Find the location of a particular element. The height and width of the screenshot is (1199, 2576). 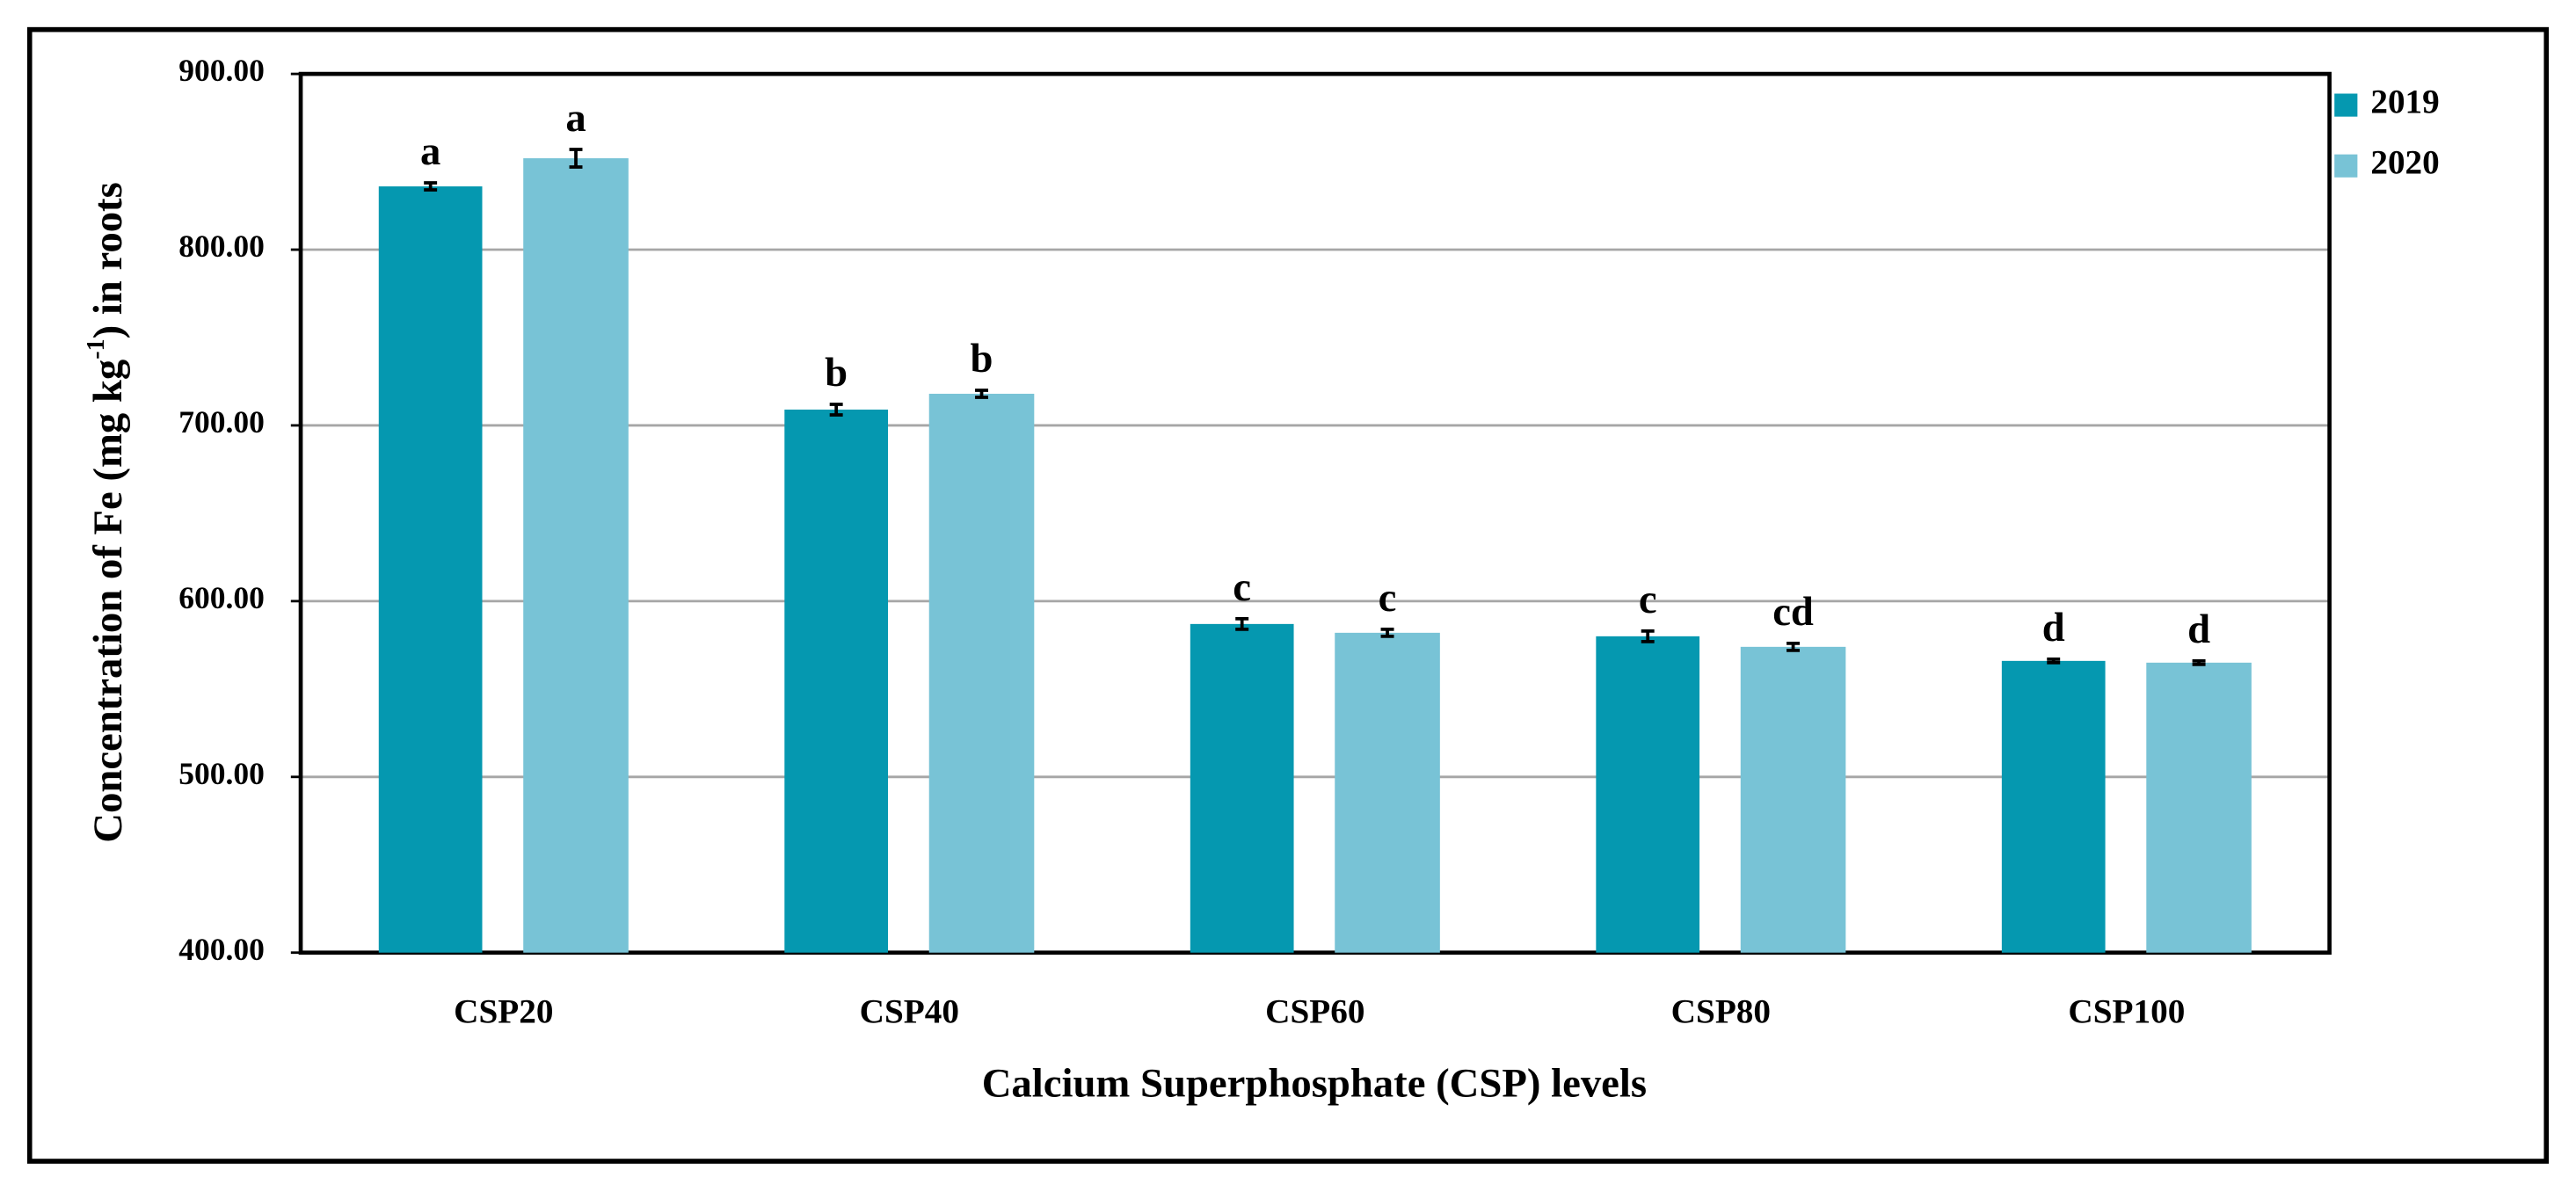

y-tick-label: 700.00 is located at coordinates (221, 422).